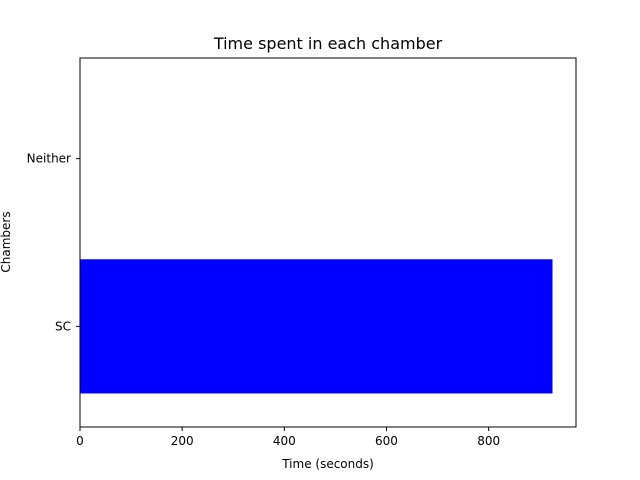  What do you see at coordinates (182, 441) in the screenshot?
I see `x-tick-label: 200` at bounding box center [182, 441].